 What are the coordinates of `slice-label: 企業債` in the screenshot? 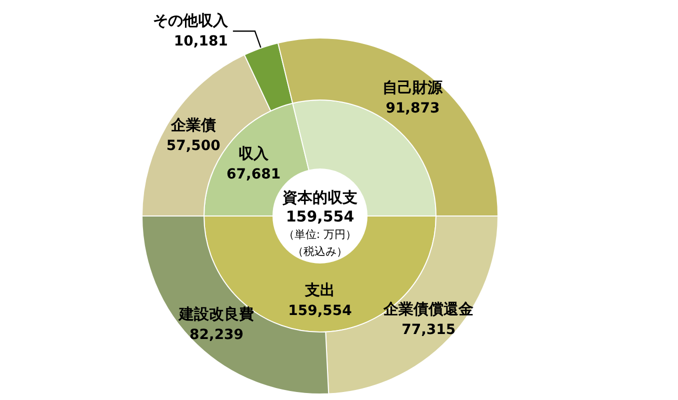 It's located at (193, 125).